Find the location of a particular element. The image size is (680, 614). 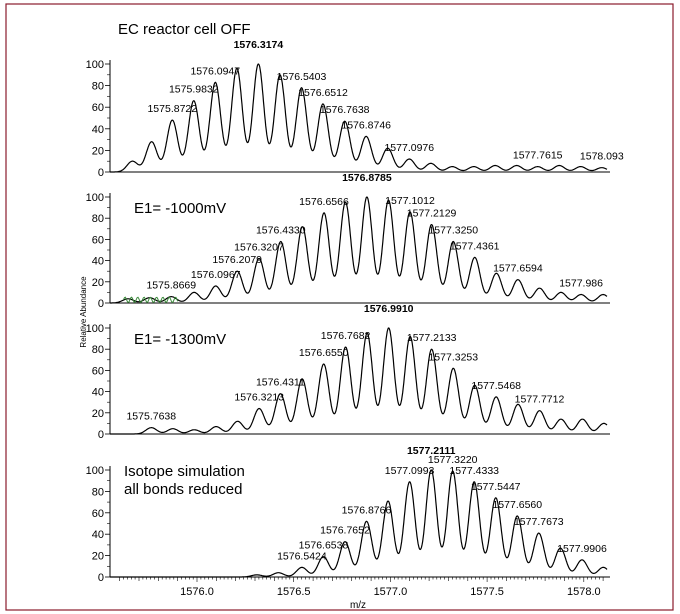

peak-label: 1576.7682 is located at coordinates (346, 336).